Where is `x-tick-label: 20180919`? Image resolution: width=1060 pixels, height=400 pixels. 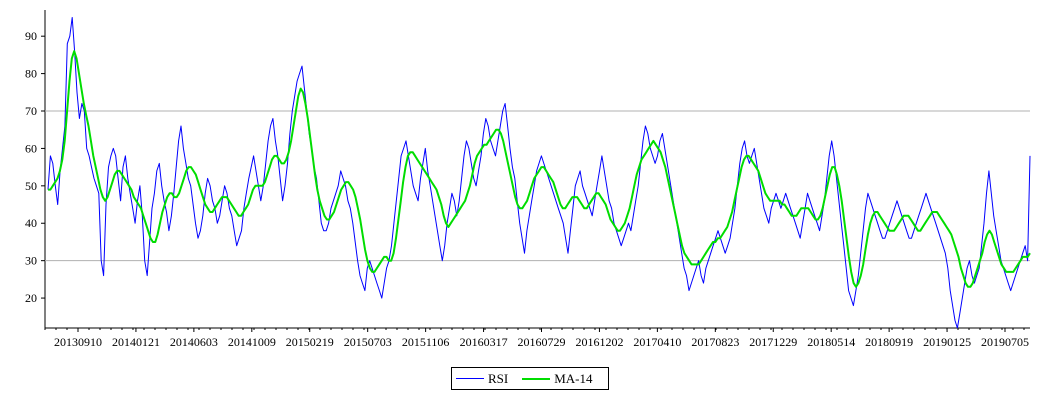 x-tick-label: 20180919 is located at coordinates (889, 342).